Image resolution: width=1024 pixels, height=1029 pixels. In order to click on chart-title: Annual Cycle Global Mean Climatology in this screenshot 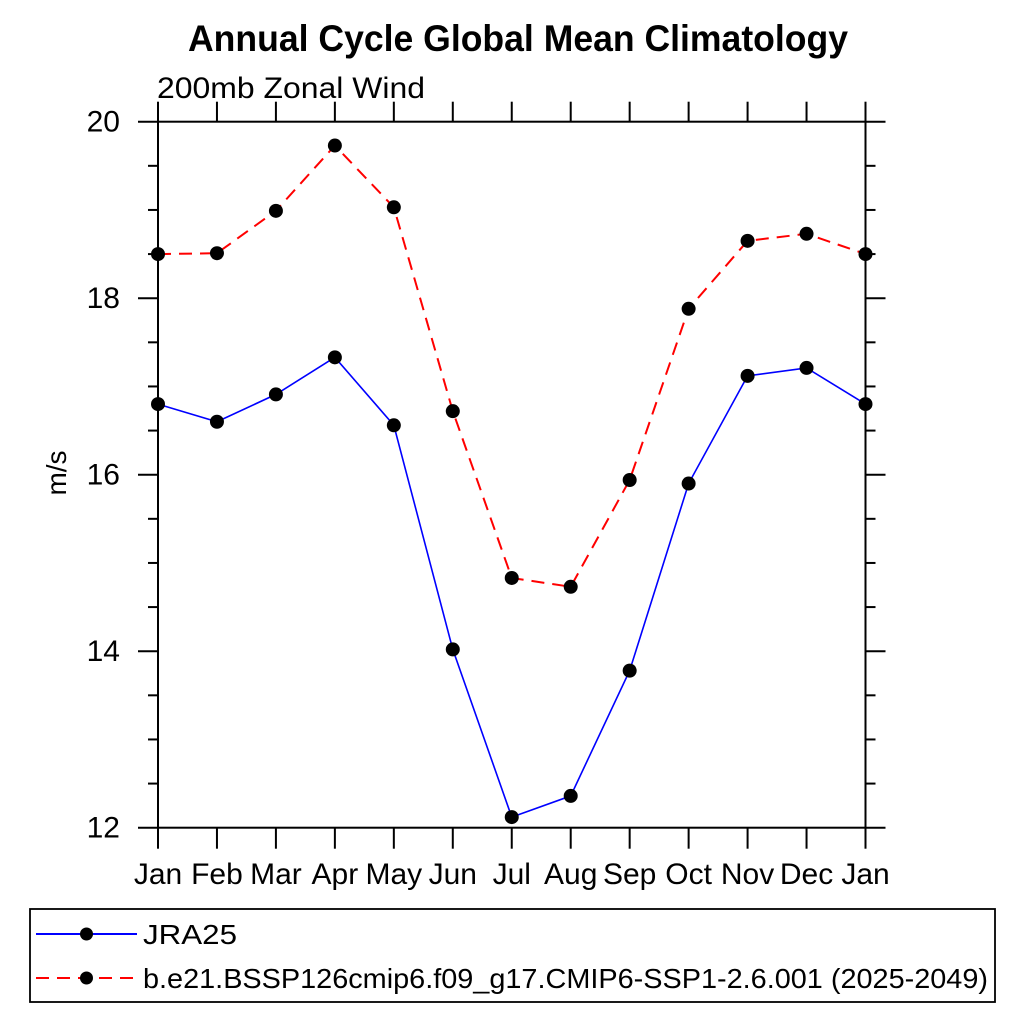, I will do `click(518, 38)`.